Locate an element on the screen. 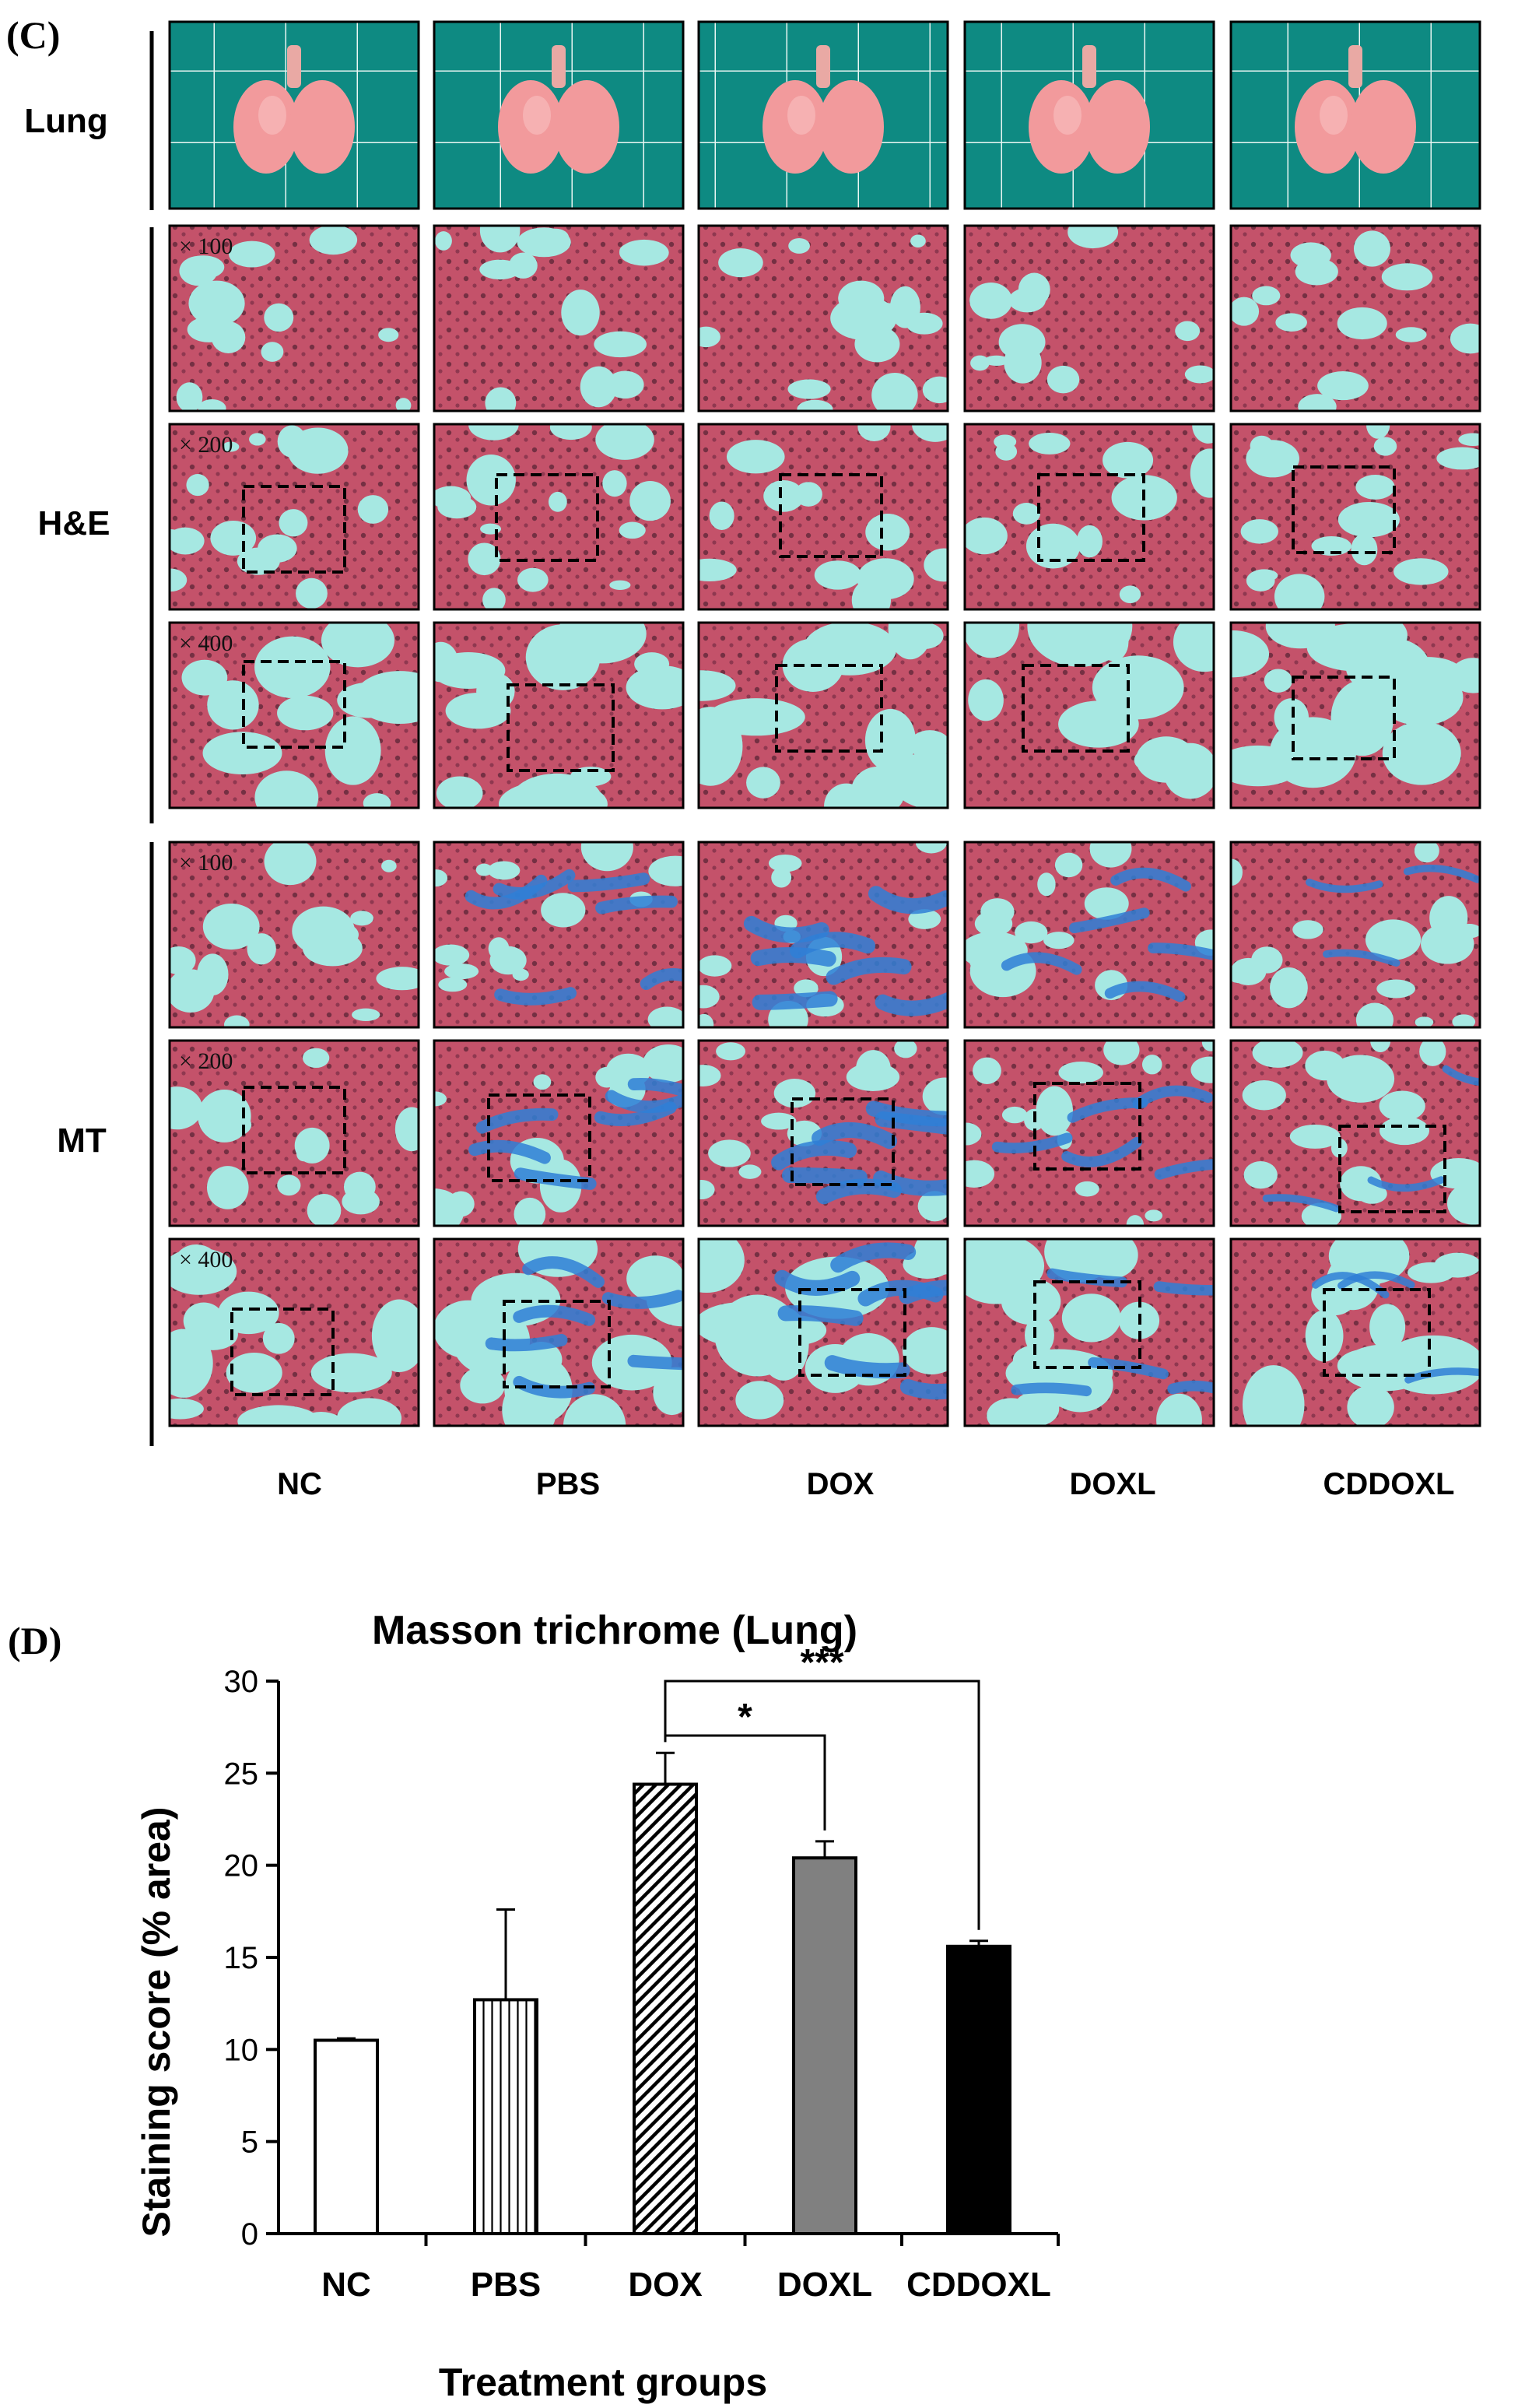 The height and width of the screenshot is (2408, 1518). y-tick-label: 20 is located at coordinates (241, 1866).